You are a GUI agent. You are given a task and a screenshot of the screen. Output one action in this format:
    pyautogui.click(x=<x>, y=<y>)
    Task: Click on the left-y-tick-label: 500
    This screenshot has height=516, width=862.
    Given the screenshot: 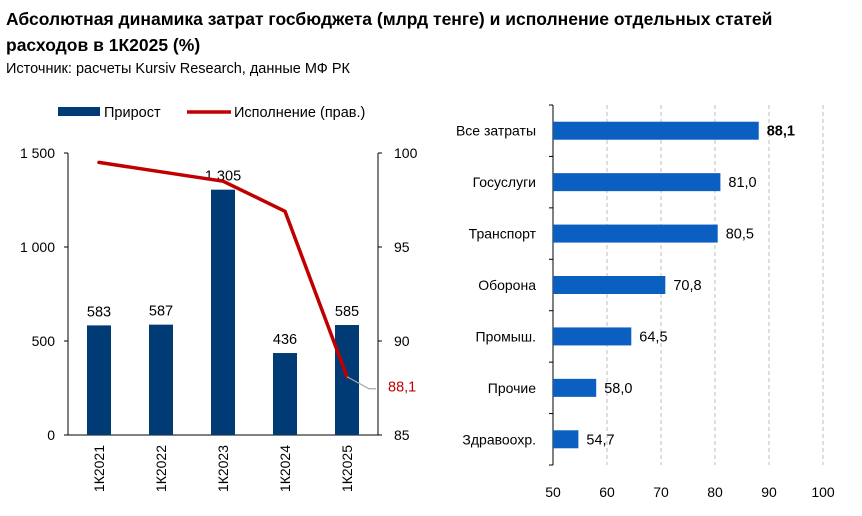 What is the action you would take?
    pyautogui.click(x=44, y=341)
    